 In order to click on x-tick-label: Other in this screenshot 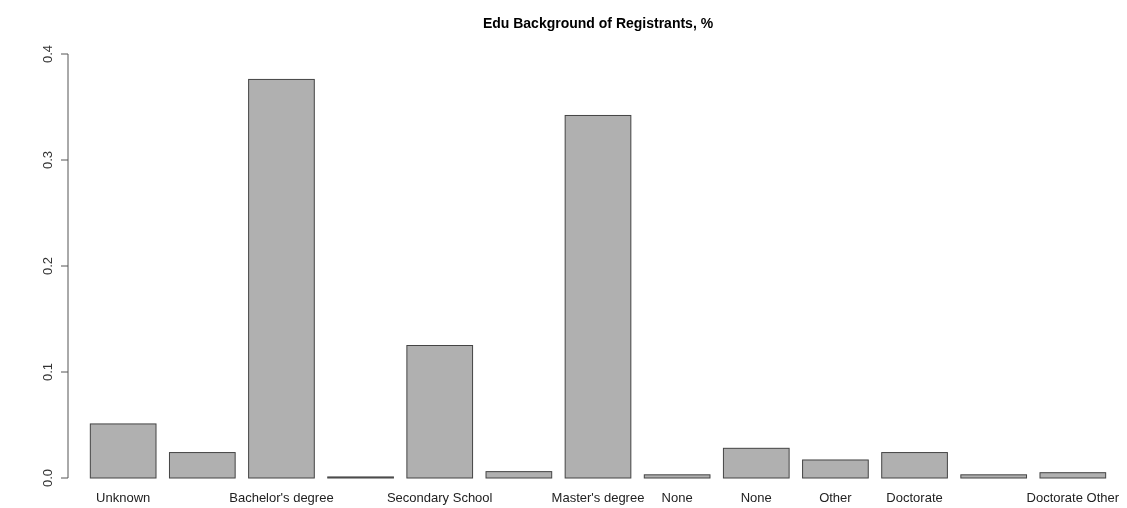, I will do `click(836, 497)`.